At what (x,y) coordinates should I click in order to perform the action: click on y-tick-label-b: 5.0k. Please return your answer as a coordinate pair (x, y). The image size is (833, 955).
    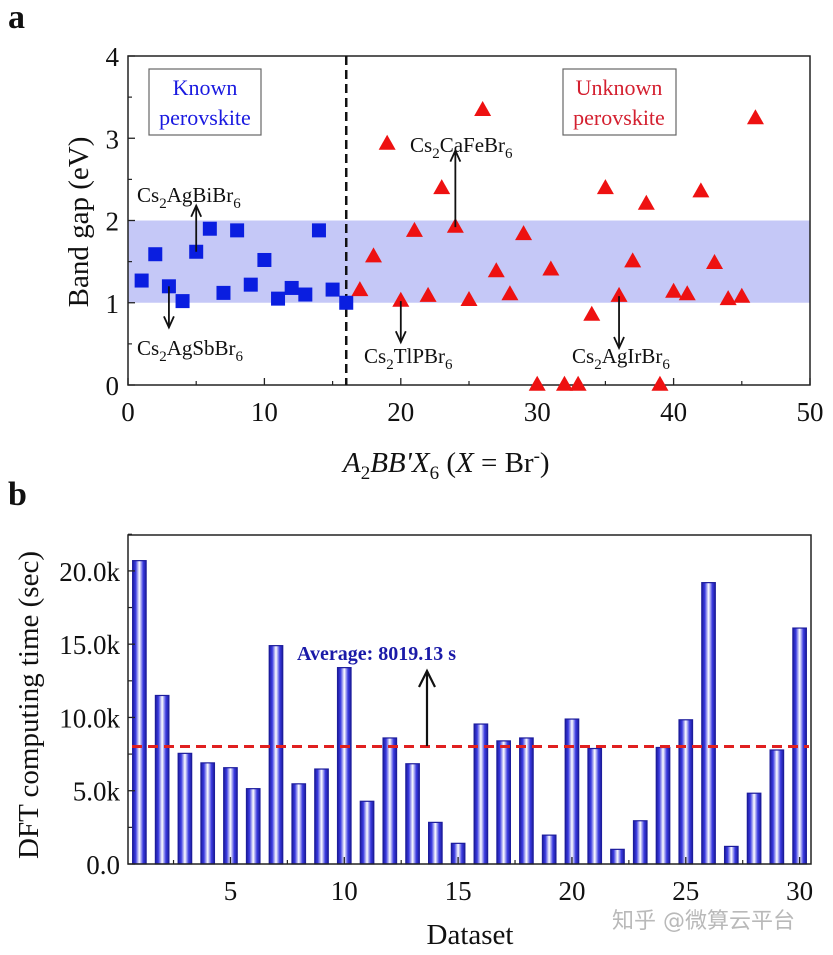
    Looking at the image, I should click on (97, 792).